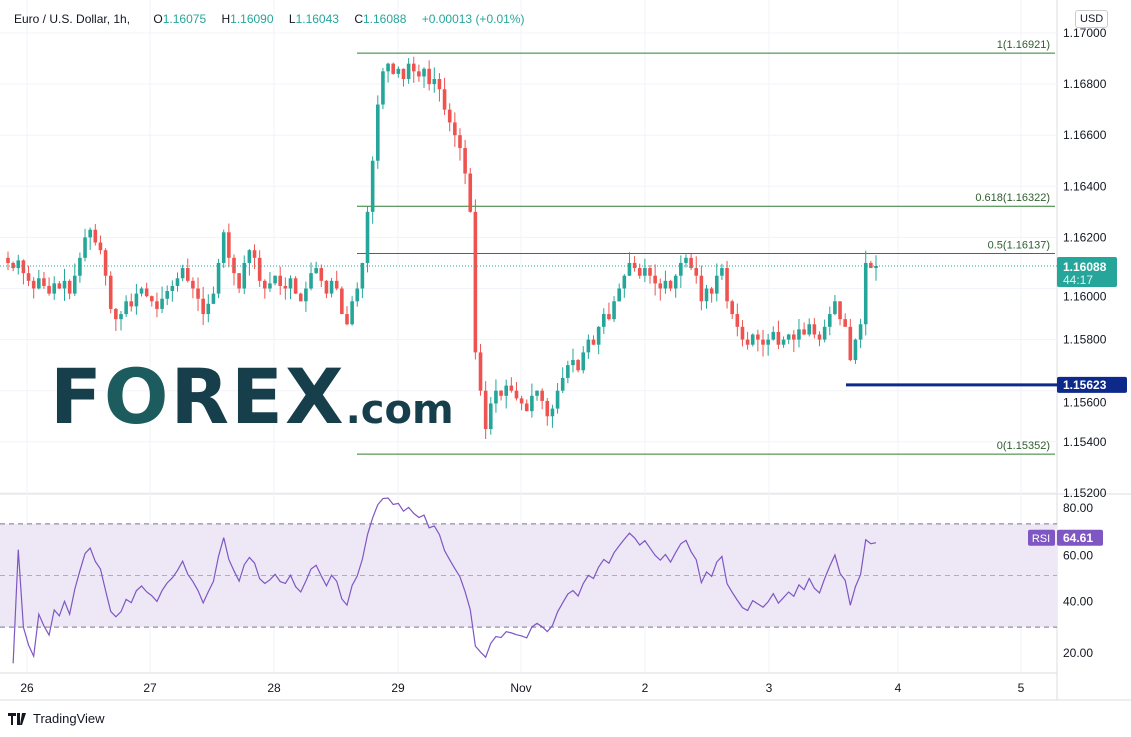 This screenshot has height=737, width=1131. I want to click on last-price-tag, so click(1087, 272).